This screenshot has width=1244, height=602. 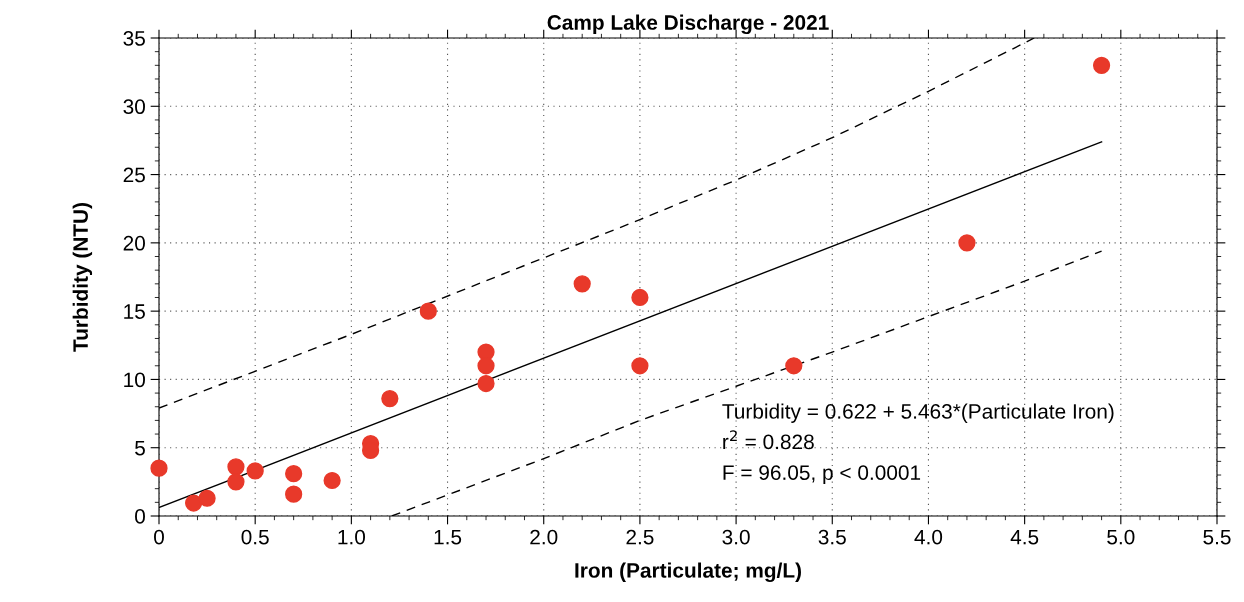 I want to click on x-tick-label: 3.0, so click(x=736, y=537).